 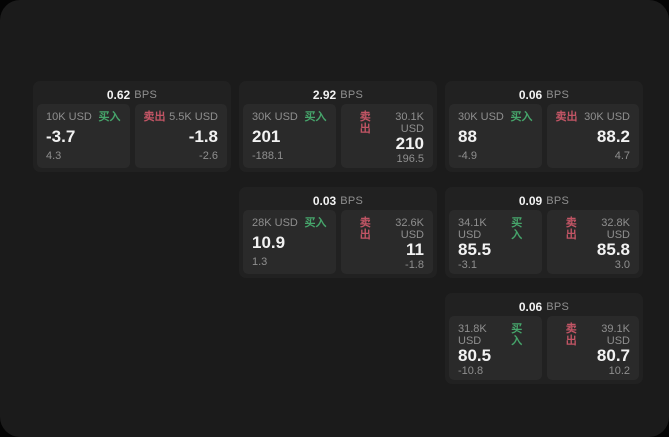 I want to click on buy-amount: 31.8K USD, so click(x=472, y=335).